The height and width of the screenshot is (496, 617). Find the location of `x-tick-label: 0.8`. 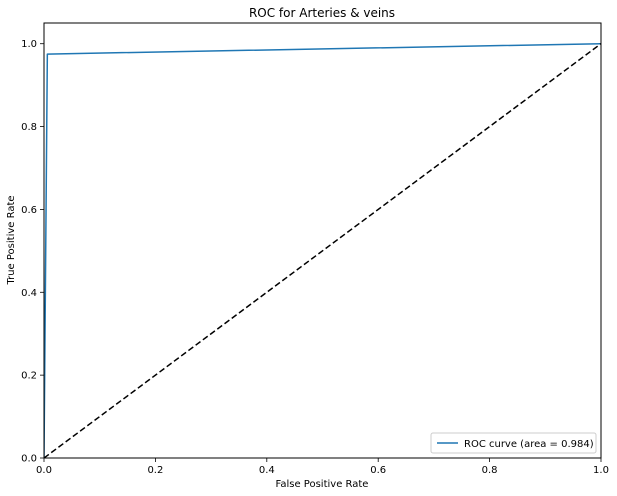

x-tick-label: 0.8 is located at coordinates (490, 470).